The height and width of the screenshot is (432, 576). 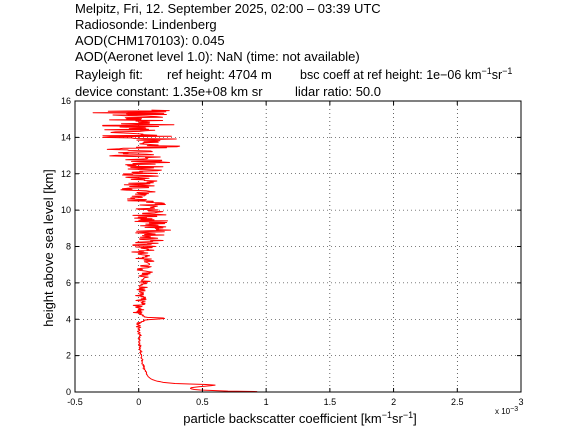 I want to click on bsc-coeff-text: bsc coeff at ref height: 1e−06 km−1sr−1, so click(x=406, y=74).